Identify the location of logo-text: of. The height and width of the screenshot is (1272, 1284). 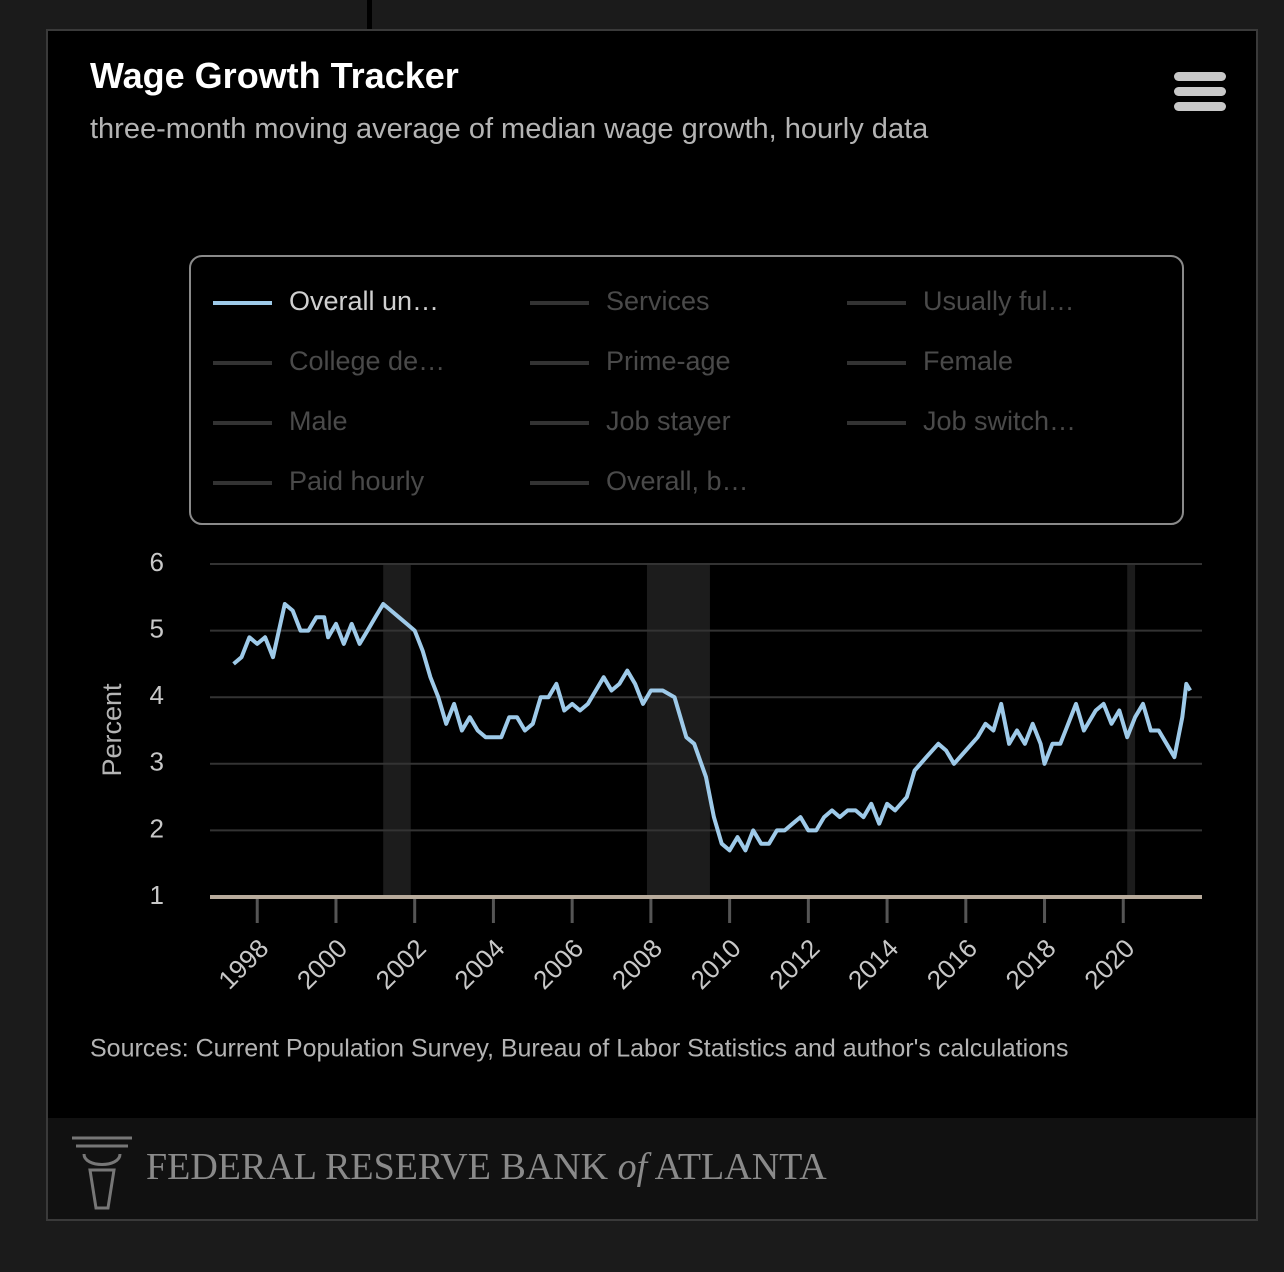
(635, 1167).